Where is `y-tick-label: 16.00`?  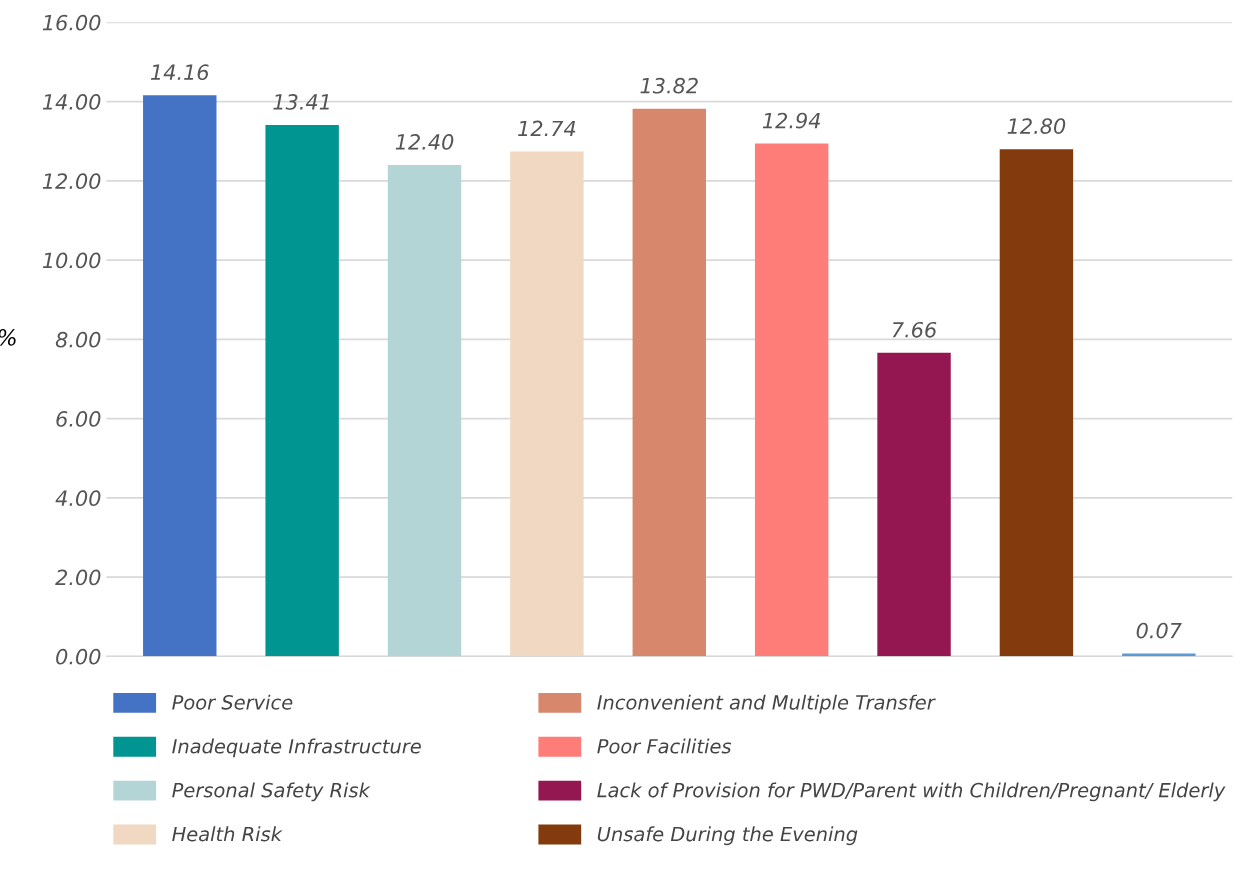 y-tick-label: 16.00 is located at coordinates (71, 22).